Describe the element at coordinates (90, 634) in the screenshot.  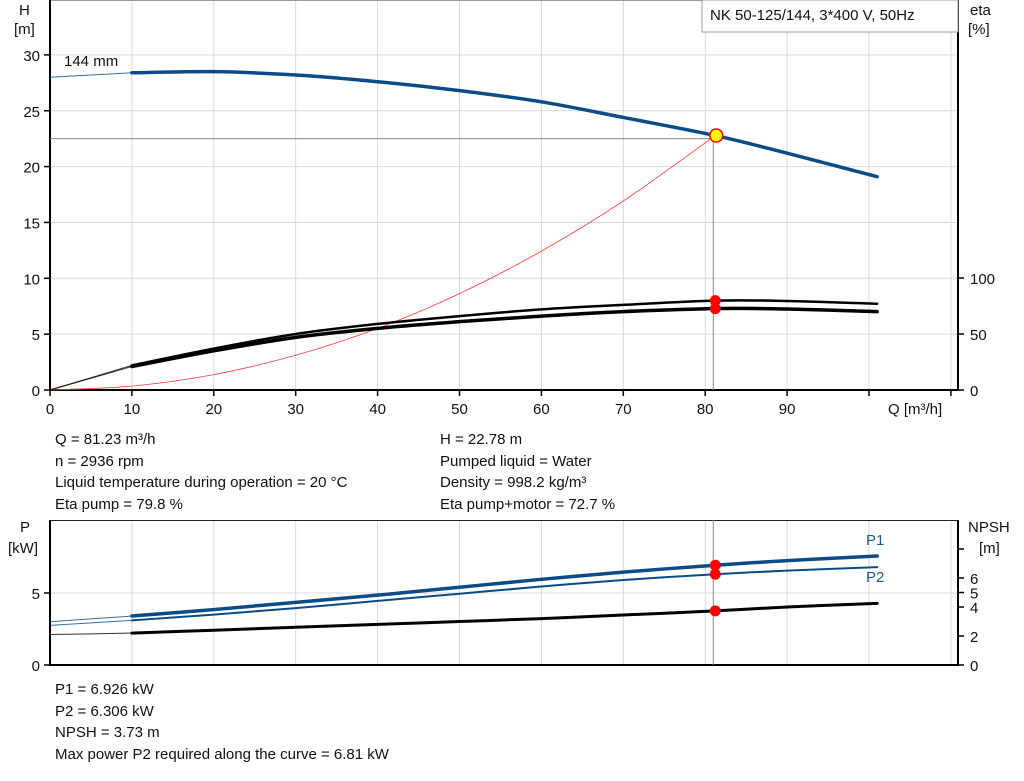
I see `npsh-curve-extrapolated` at that location.